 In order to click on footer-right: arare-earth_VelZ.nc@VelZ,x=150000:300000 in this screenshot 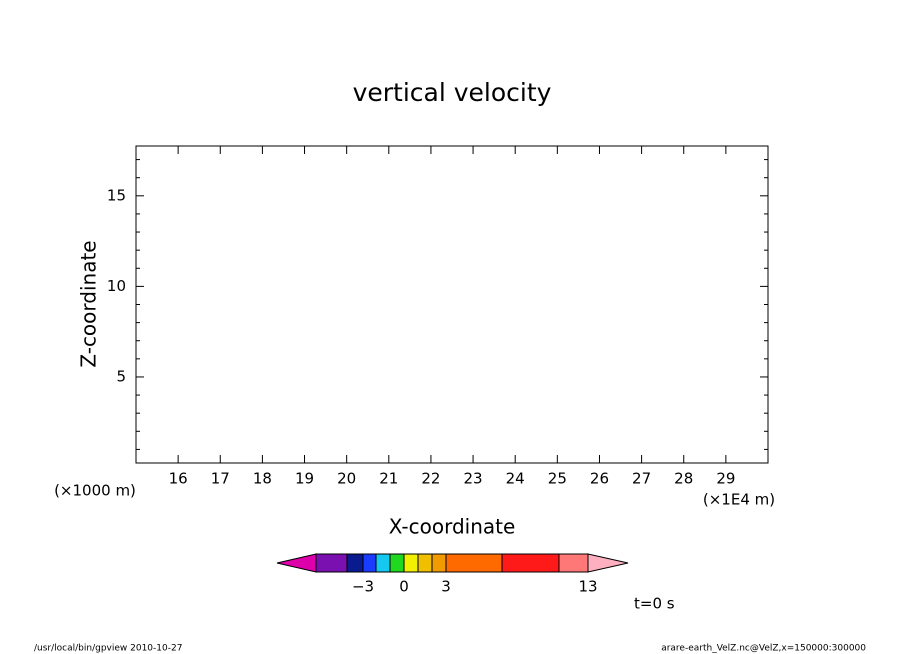, I will do `click(763, 649)`.